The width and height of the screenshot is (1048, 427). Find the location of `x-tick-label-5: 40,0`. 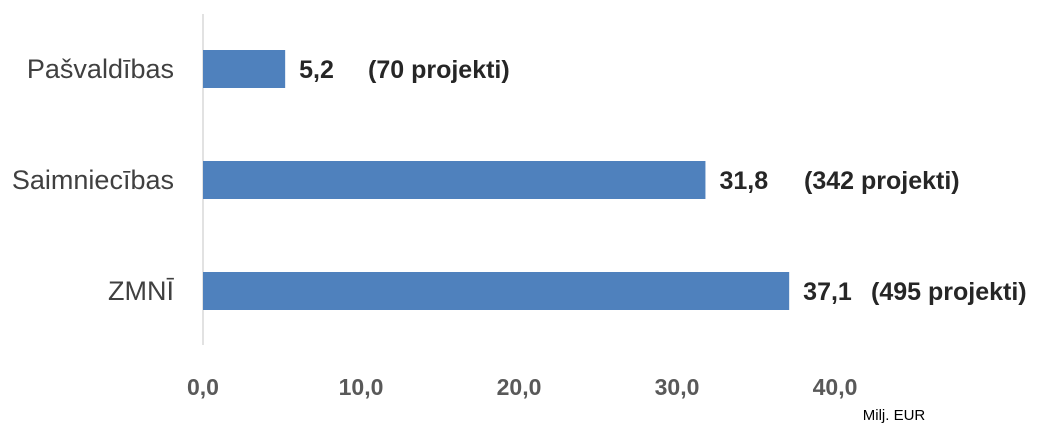

x-tick-label-5: 40,0 is located at coordinates (835, 387).